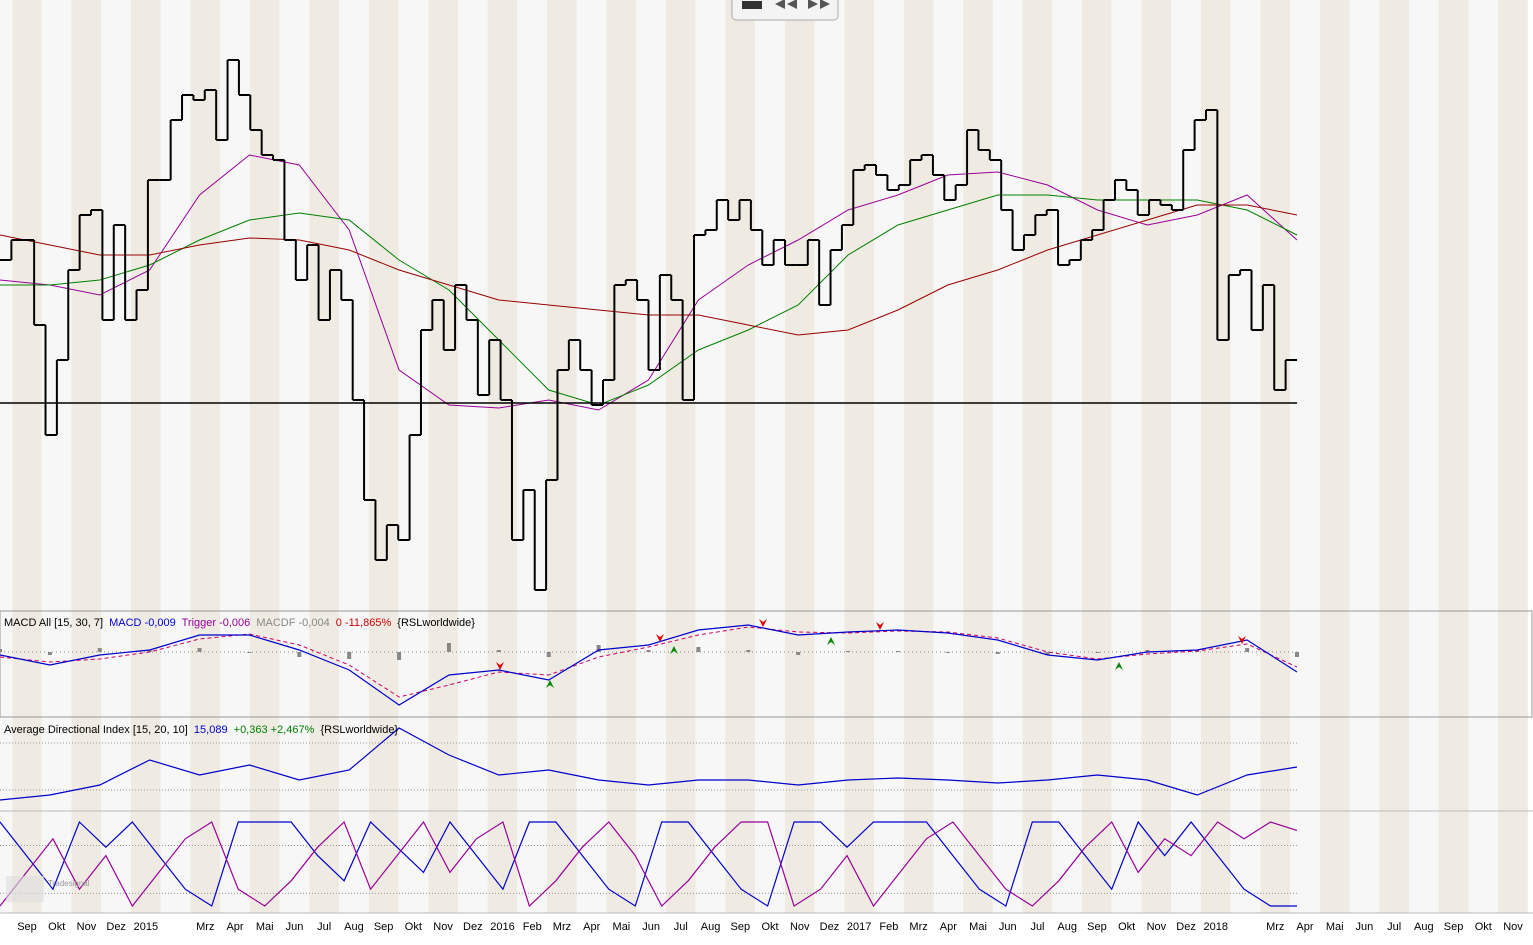  What do you see at coordinates (211, 730) in the screenshot?
I see `adx-value: 15,089` at bounding box center [211, 730].